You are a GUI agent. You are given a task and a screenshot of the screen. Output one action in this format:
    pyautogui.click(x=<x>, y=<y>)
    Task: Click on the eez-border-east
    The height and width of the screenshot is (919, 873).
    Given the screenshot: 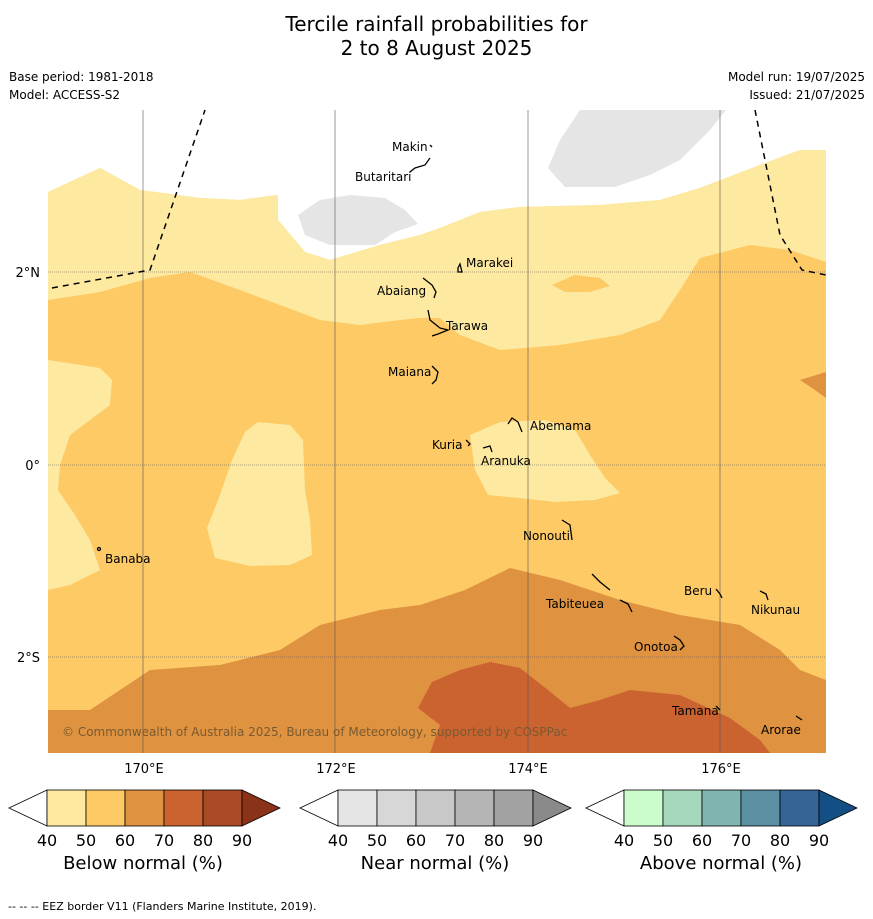 What is the action you would take?
    pyautogui.click(x=790, y=192)
    